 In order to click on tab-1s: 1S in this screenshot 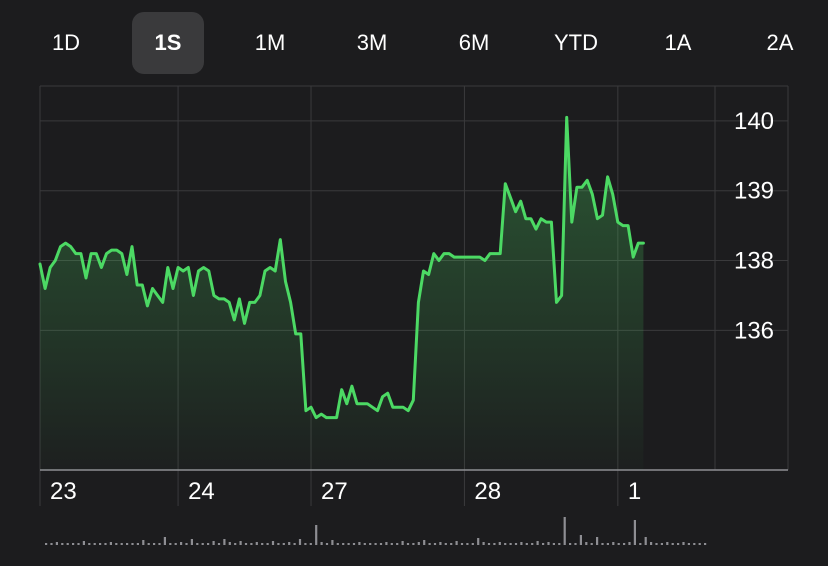, I will do `click(168, 43)`.